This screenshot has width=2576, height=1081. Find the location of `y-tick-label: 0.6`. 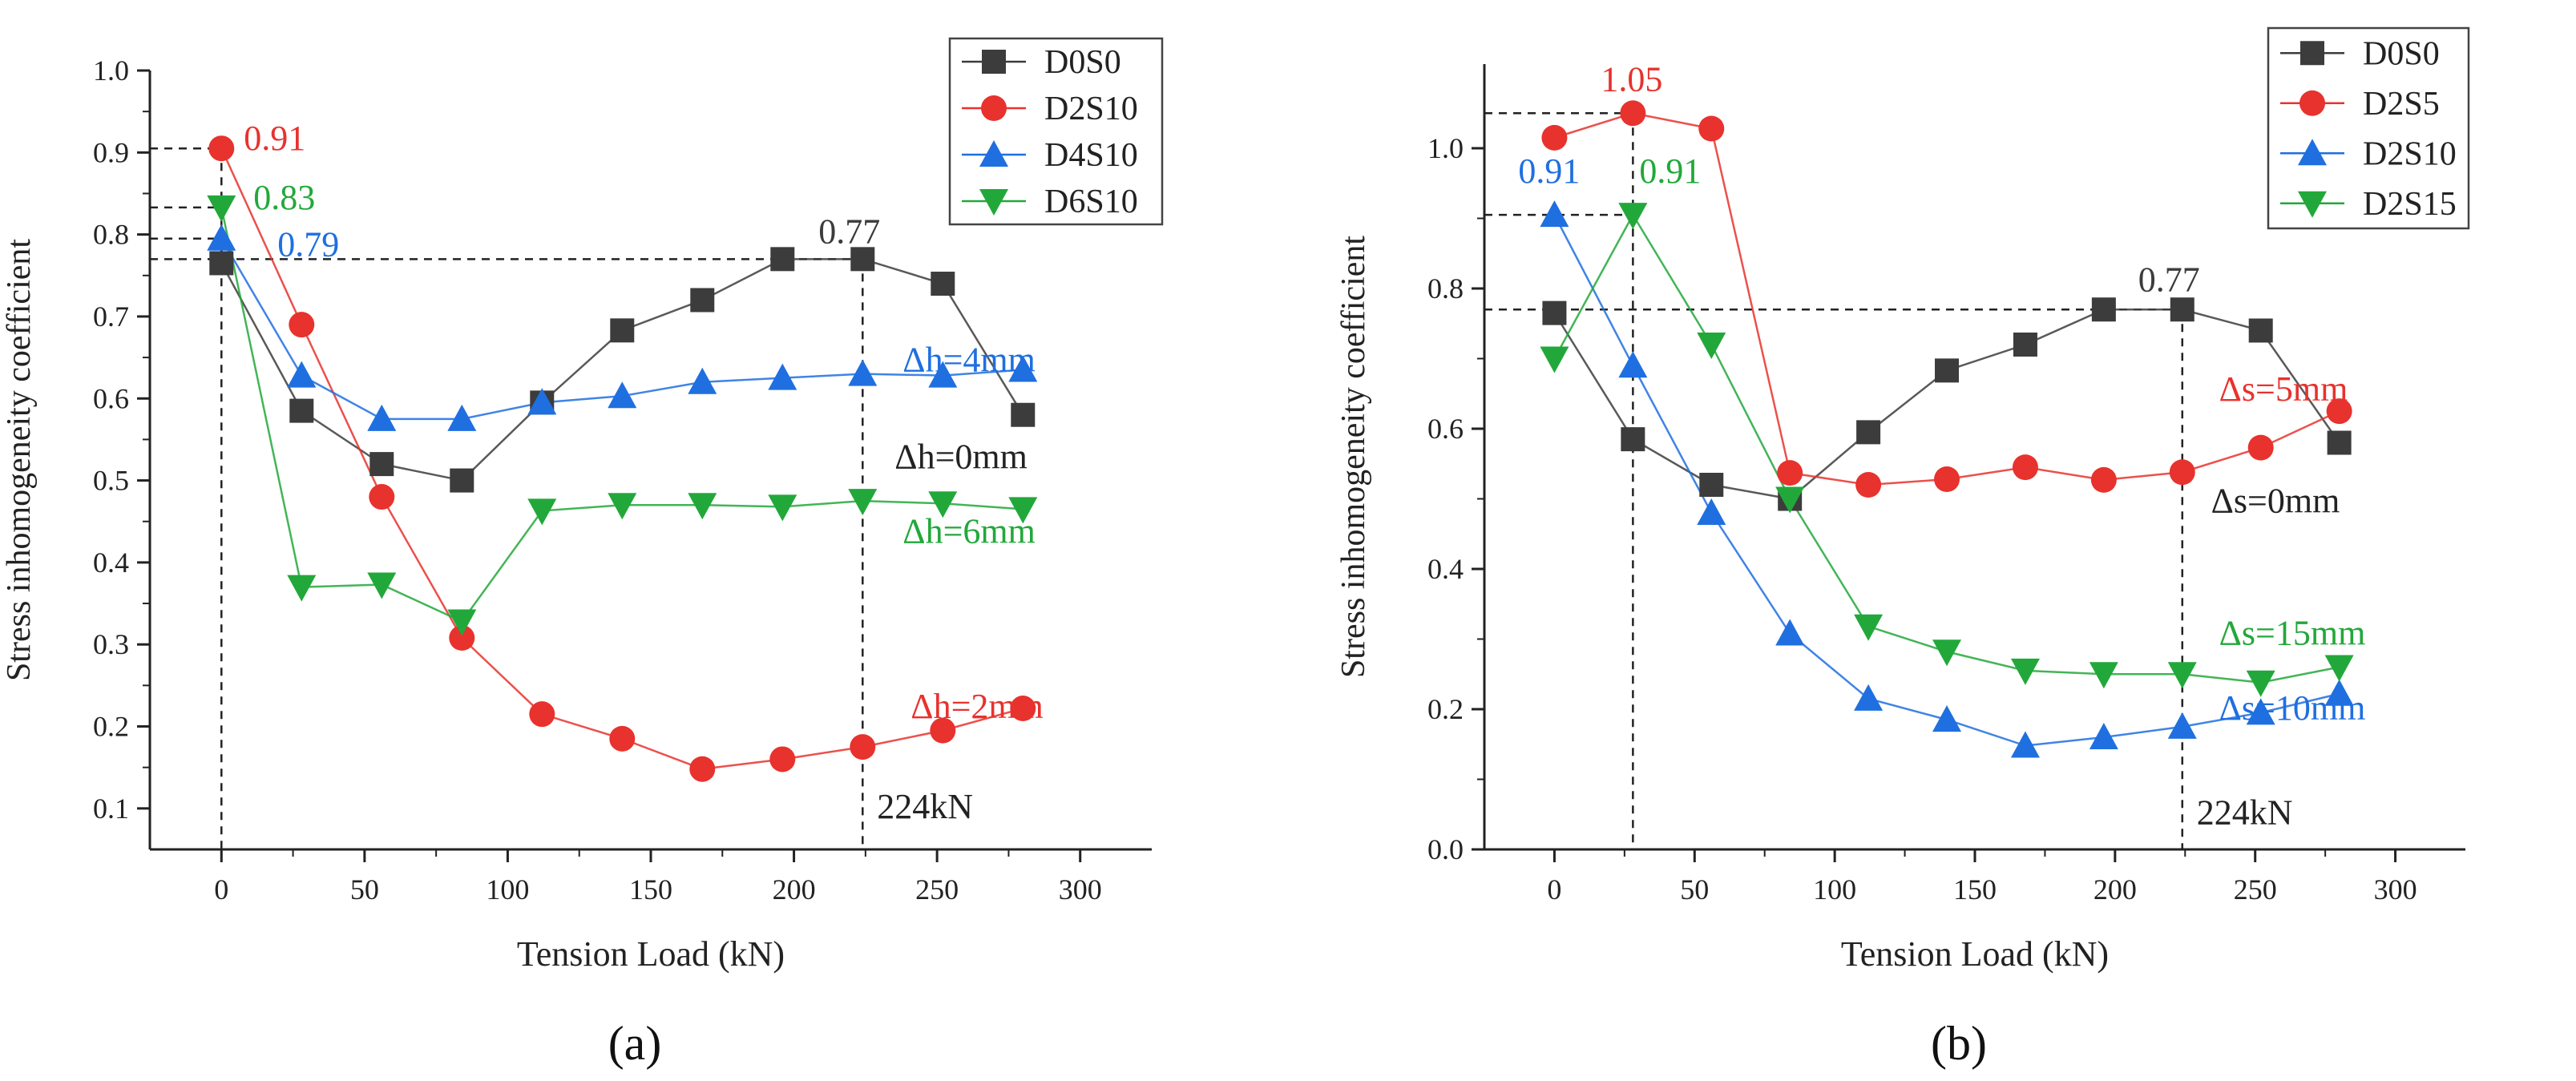

y-tick-label: 0.6 is located at coordinates (111, 398).